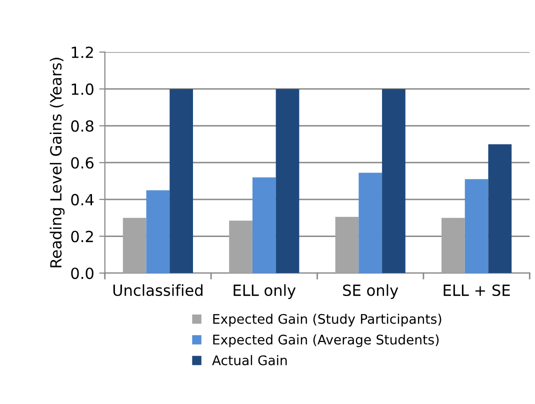 This screenshot has height=404, width=535. I want to click on y-axis-title: Reading Level Gains (Years), so click(57, 163).